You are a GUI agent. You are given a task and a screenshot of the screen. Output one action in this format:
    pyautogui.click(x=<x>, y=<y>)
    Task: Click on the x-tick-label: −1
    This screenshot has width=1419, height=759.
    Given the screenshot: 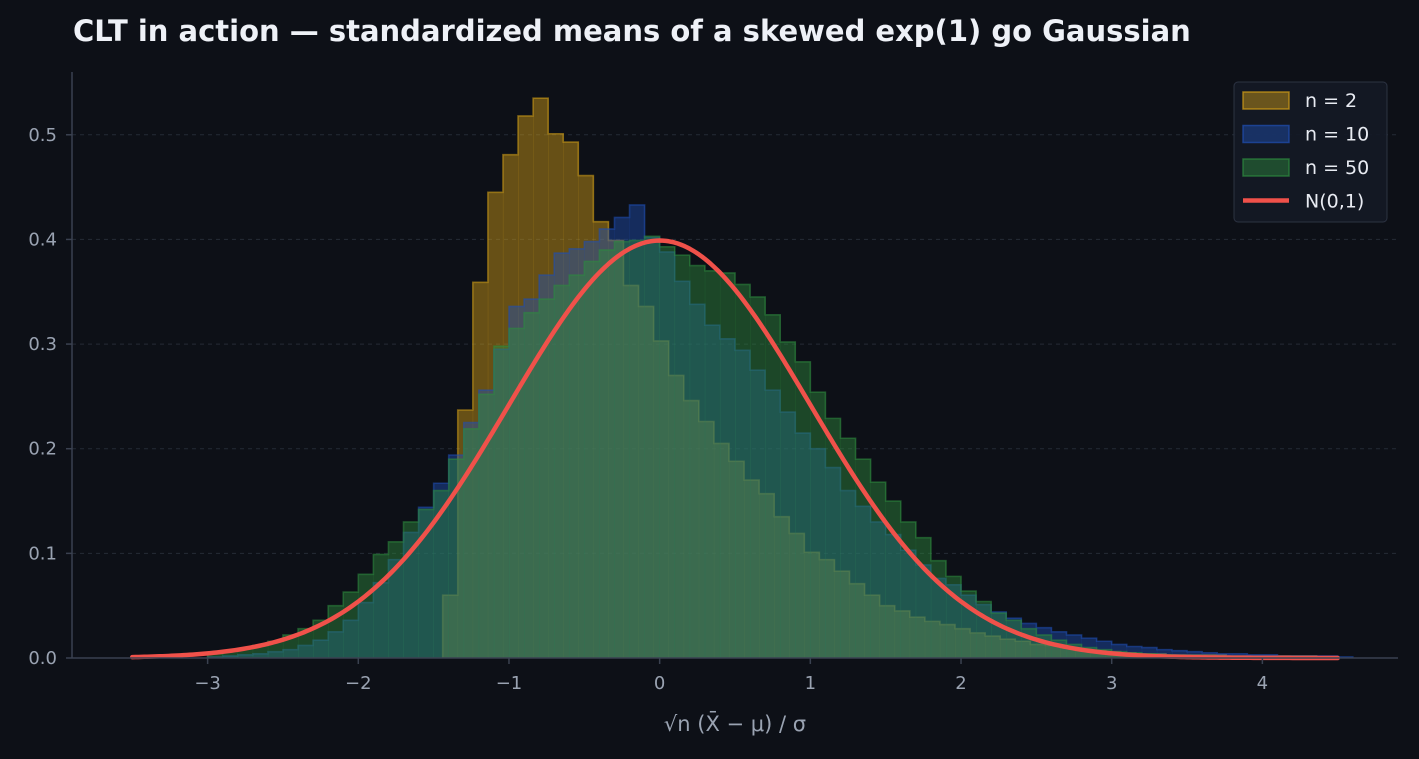 What is the action you would take?
    pyautogui.click(x=509, y=683)
    